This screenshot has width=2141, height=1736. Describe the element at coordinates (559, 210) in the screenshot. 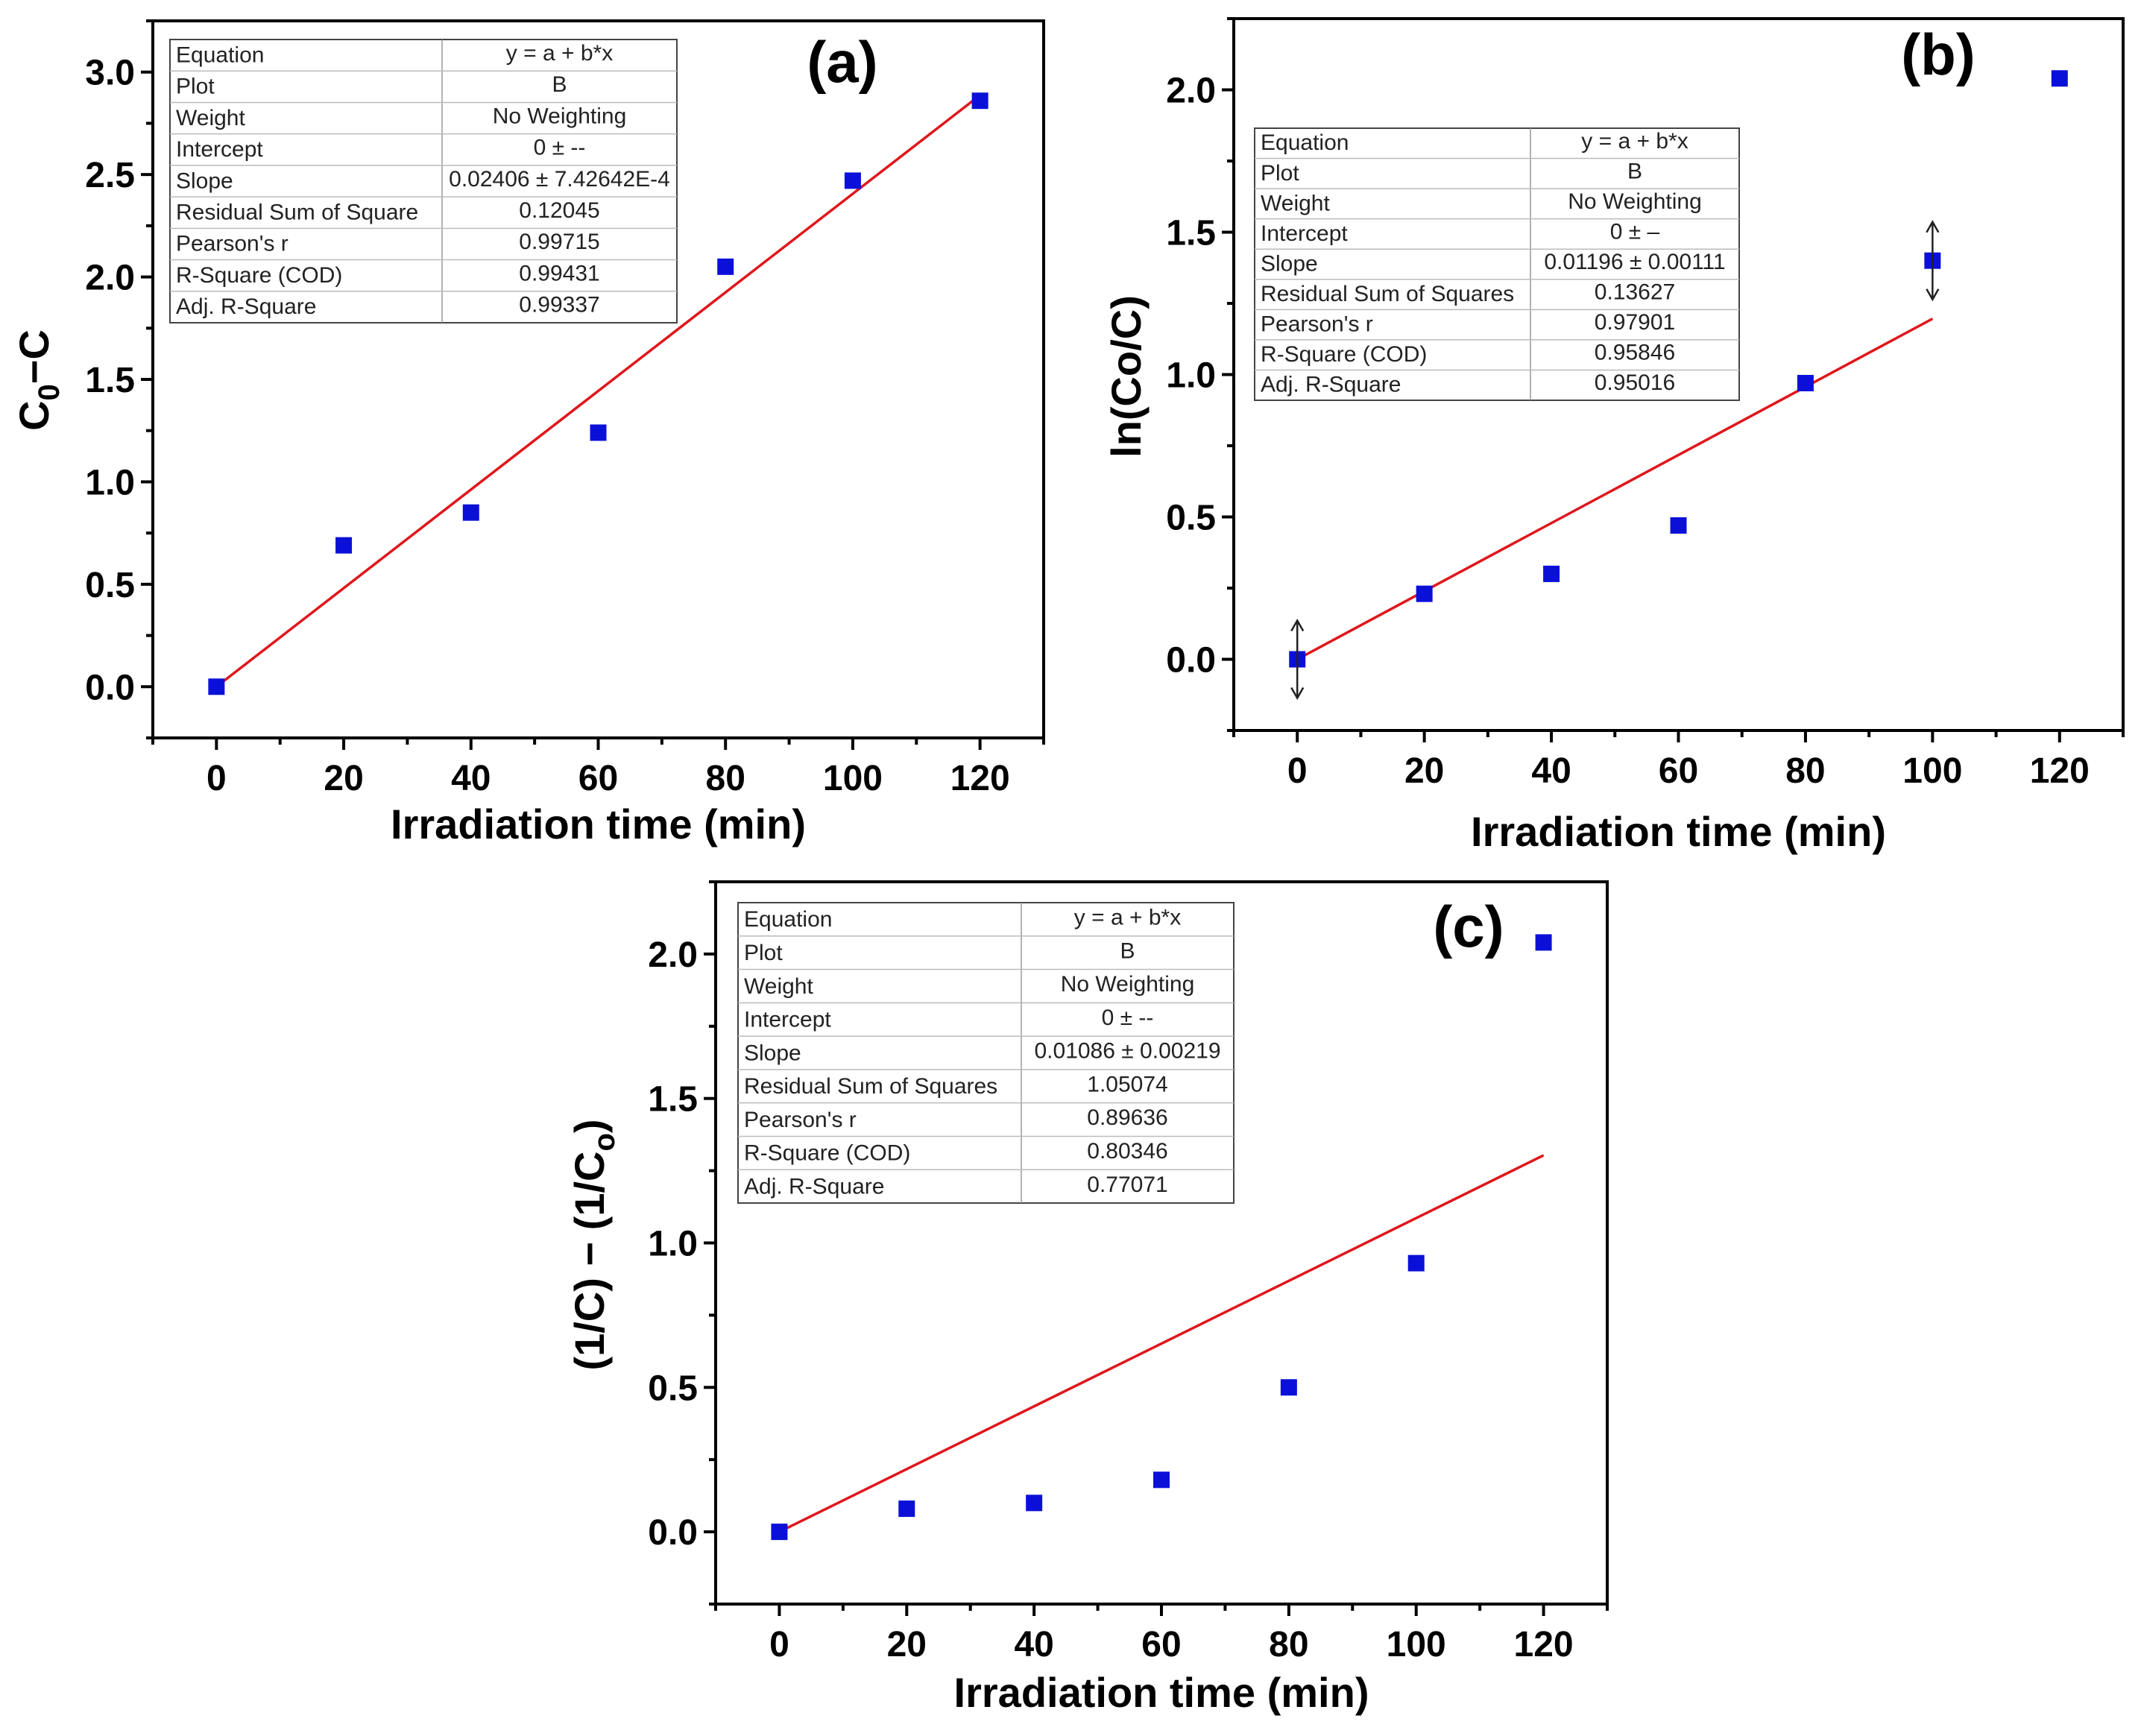

I see `fit-table-value: 0.12045` at that location.